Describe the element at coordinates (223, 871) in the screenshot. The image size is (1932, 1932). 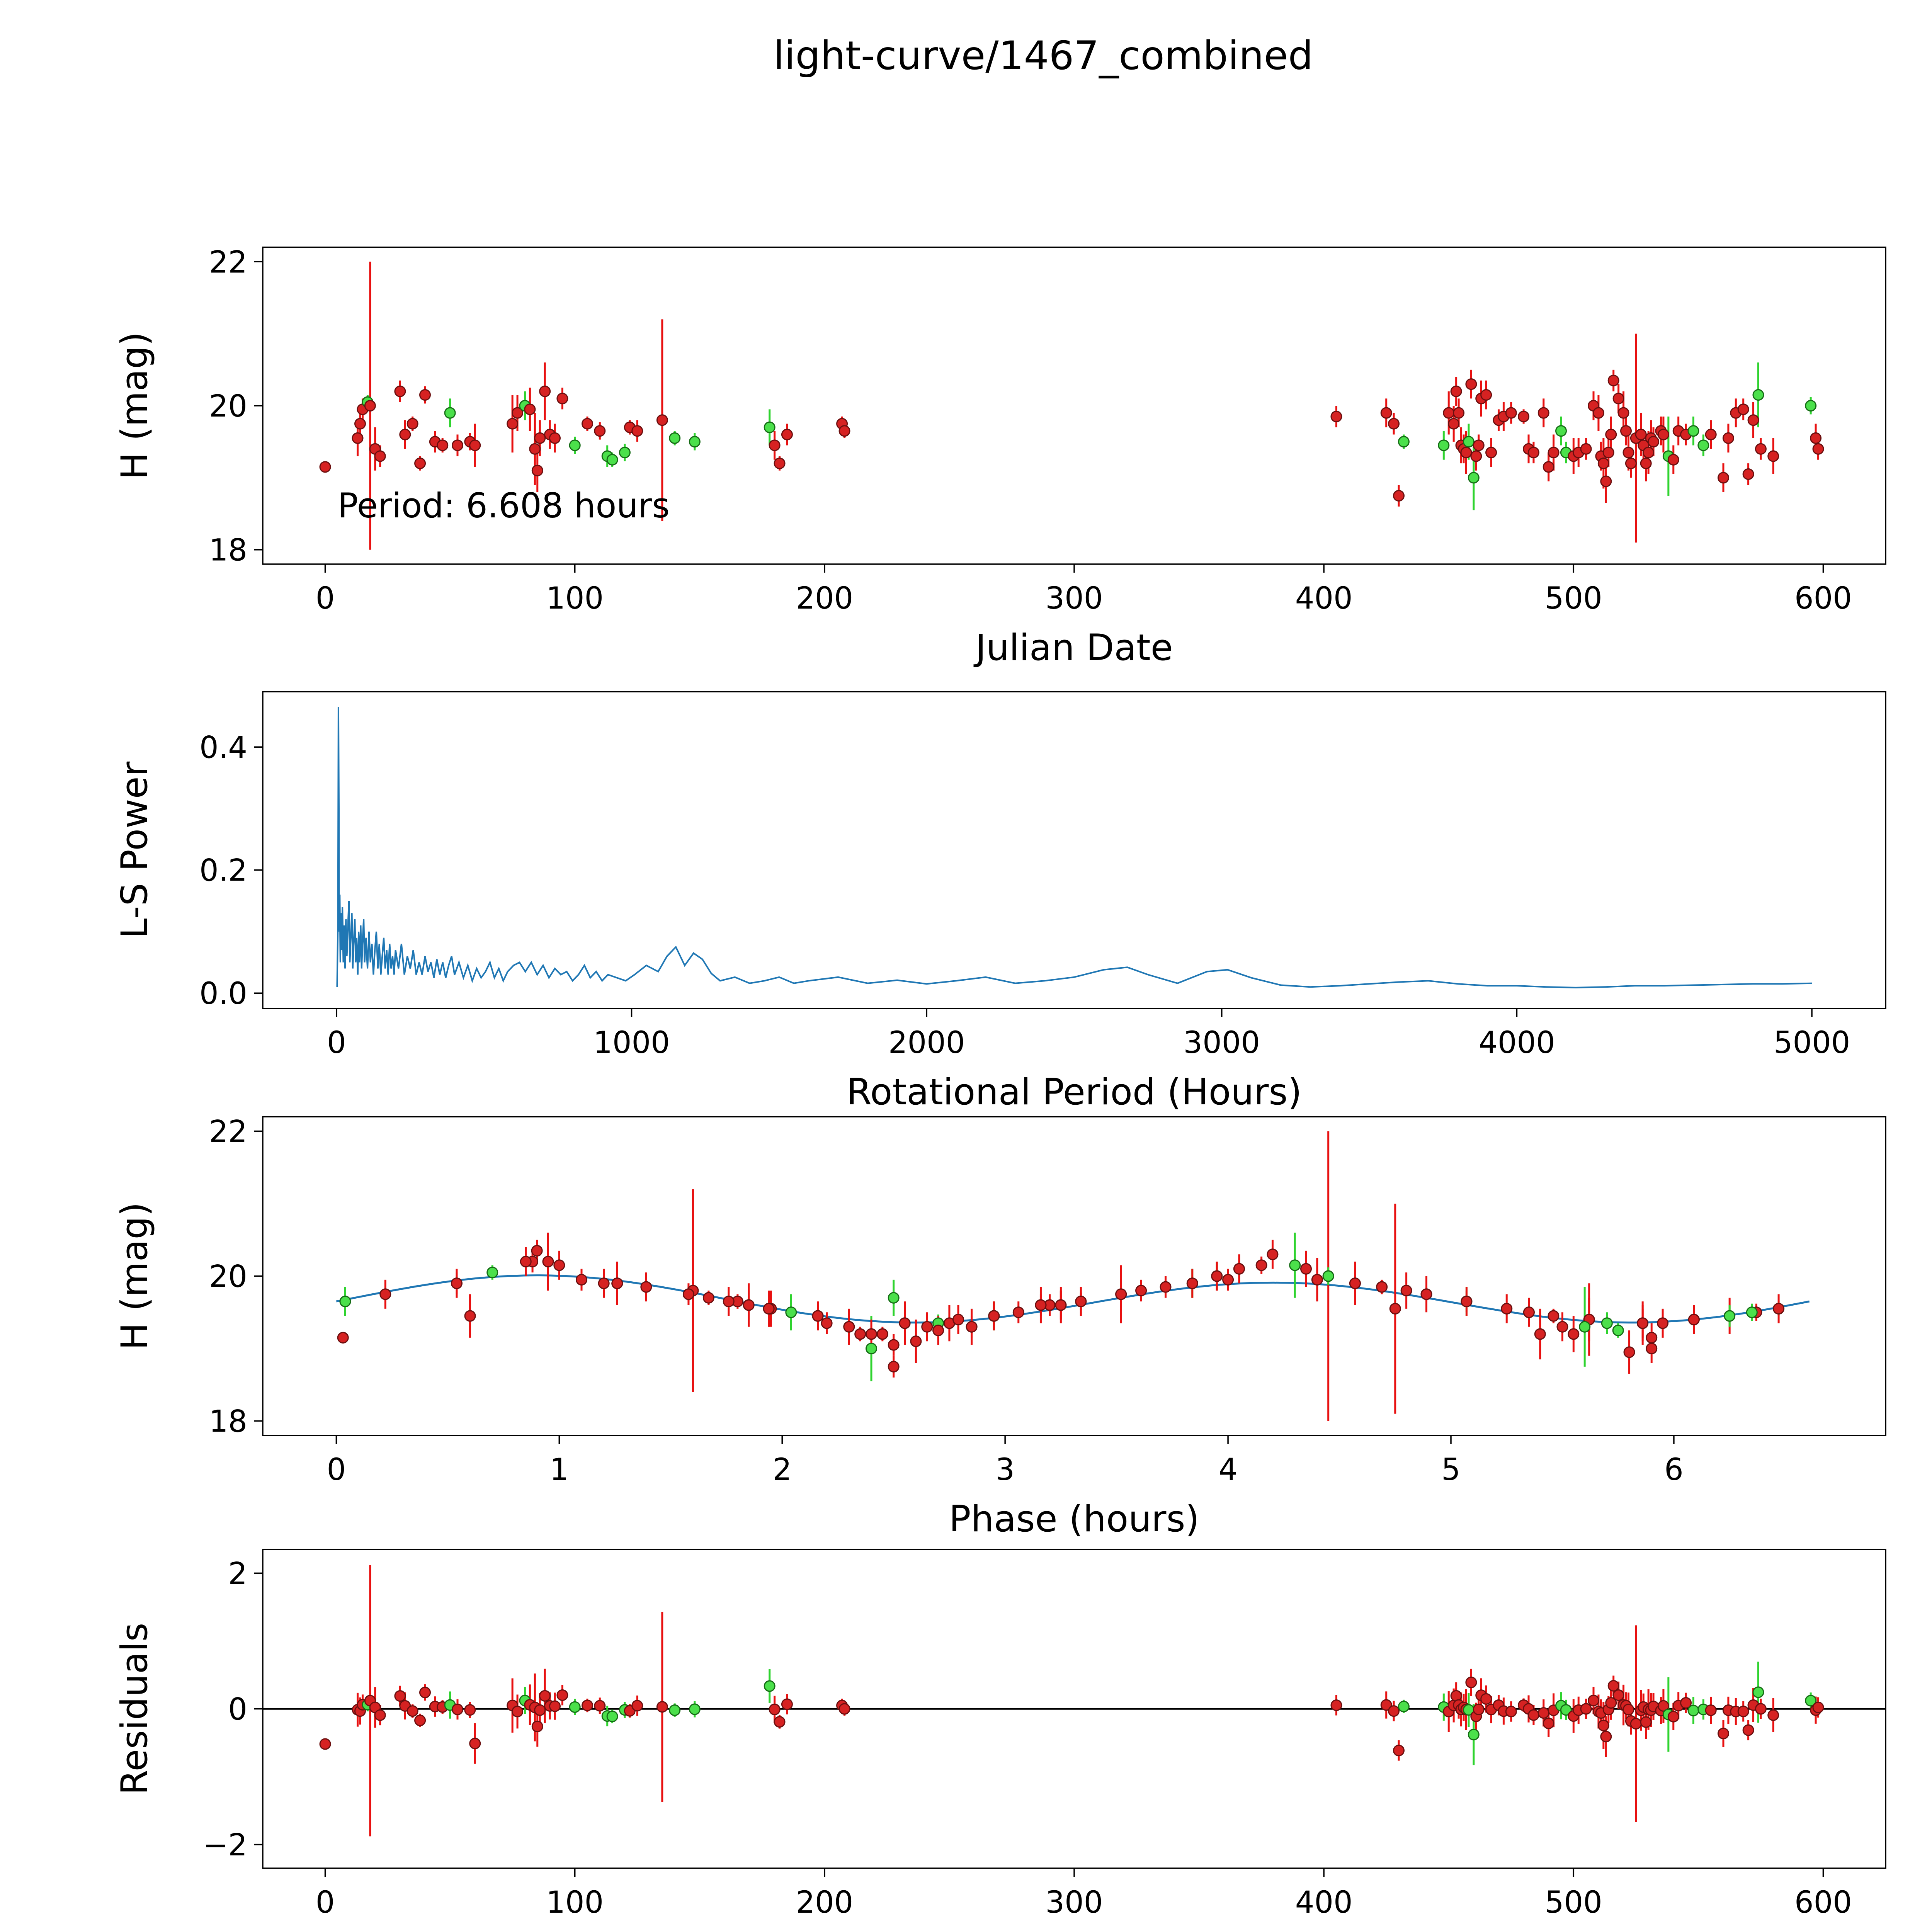
I see `y-tick-label: 0.2` at that location.